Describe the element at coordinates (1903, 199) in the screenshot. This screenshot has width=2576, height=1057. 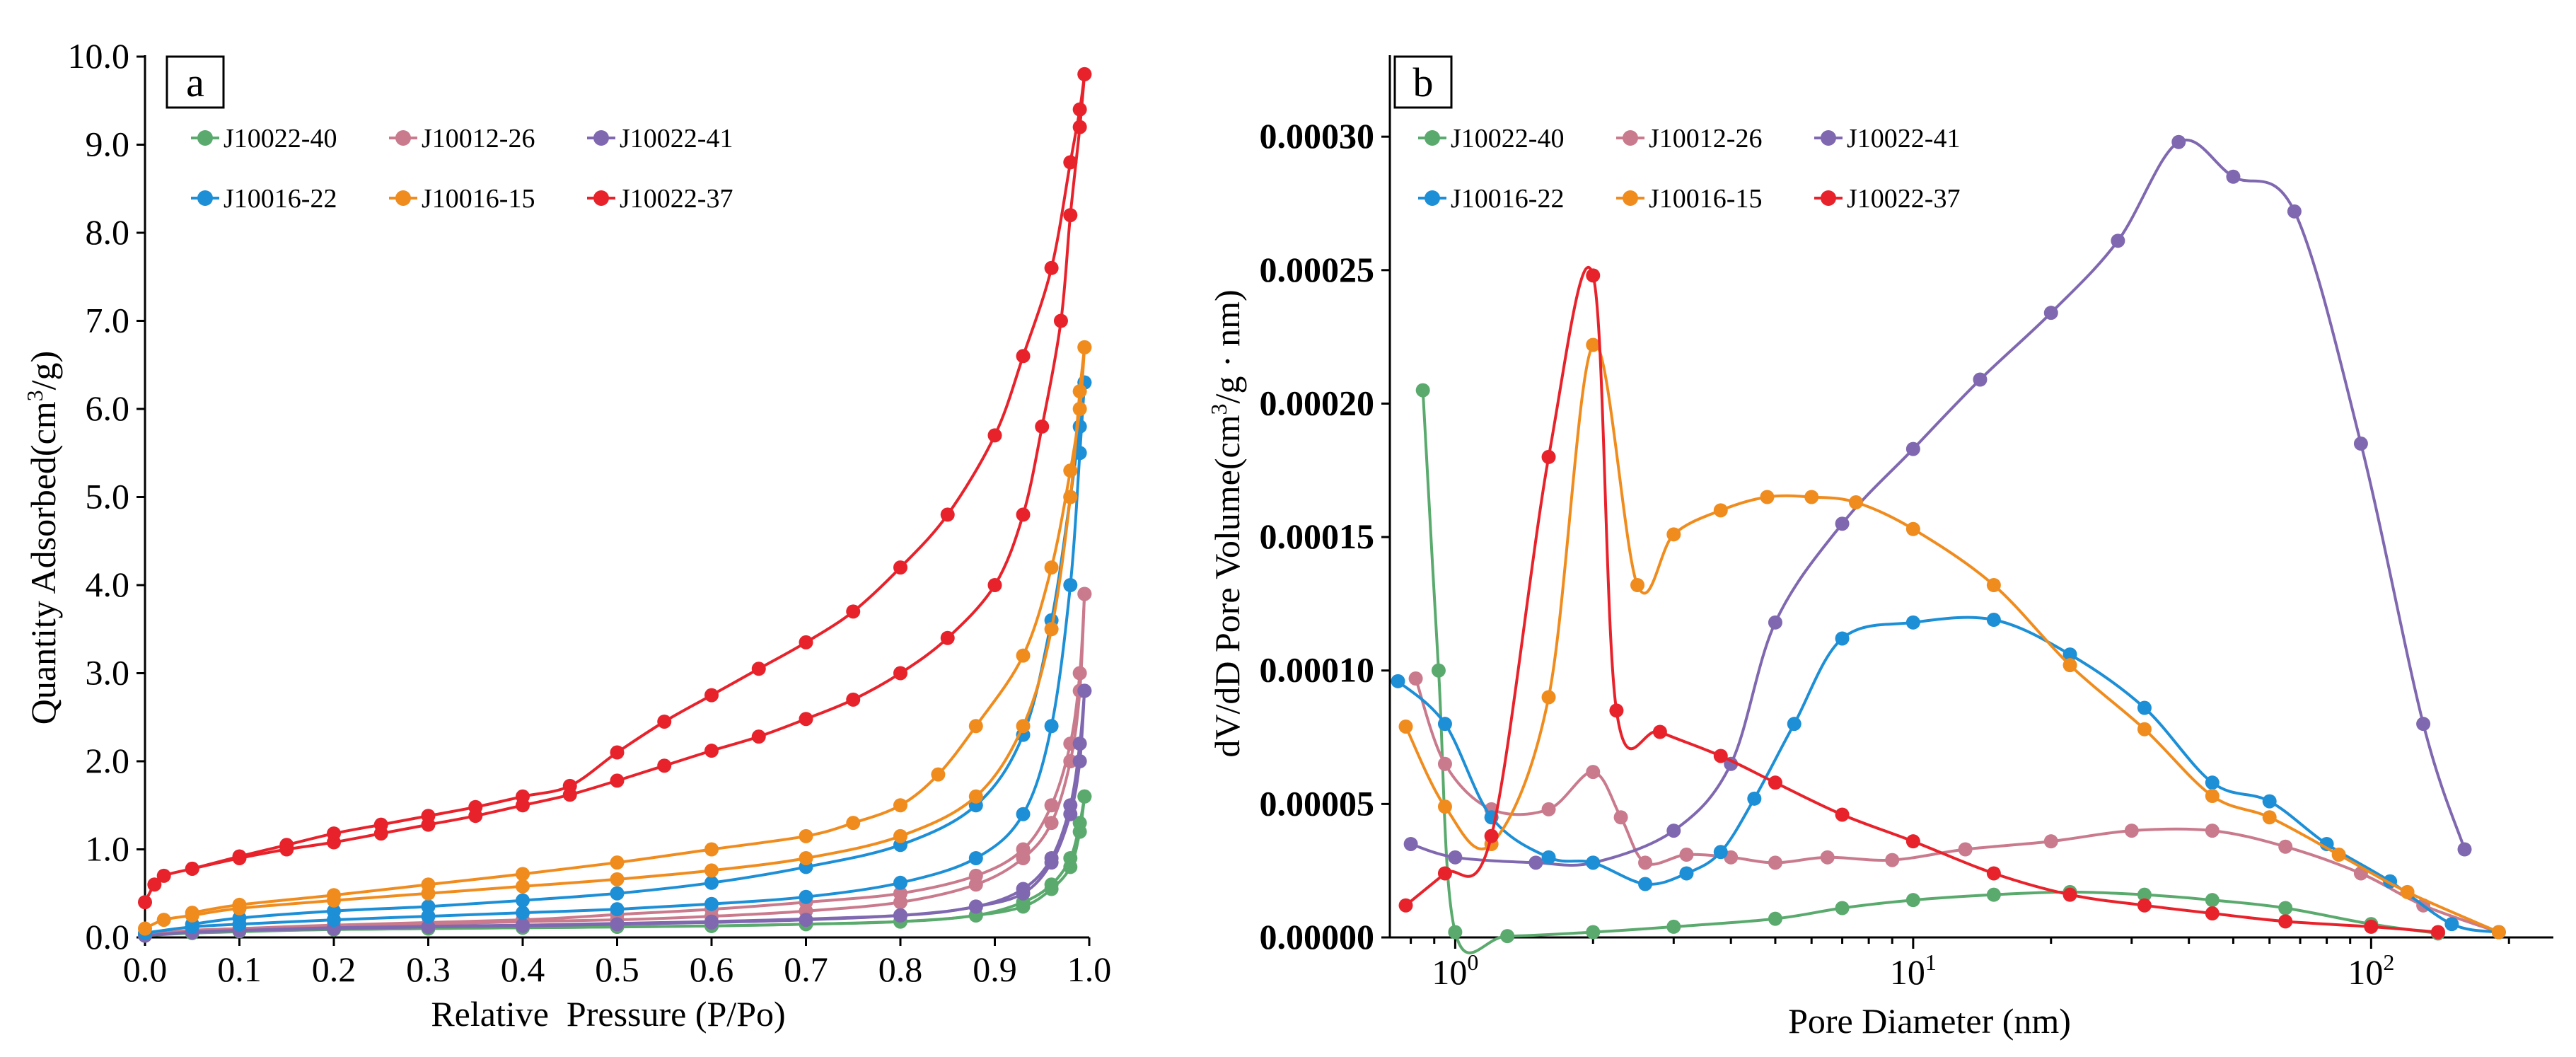
I see `panel-b-legend-label-j10022-37: J10022-37` at that location.